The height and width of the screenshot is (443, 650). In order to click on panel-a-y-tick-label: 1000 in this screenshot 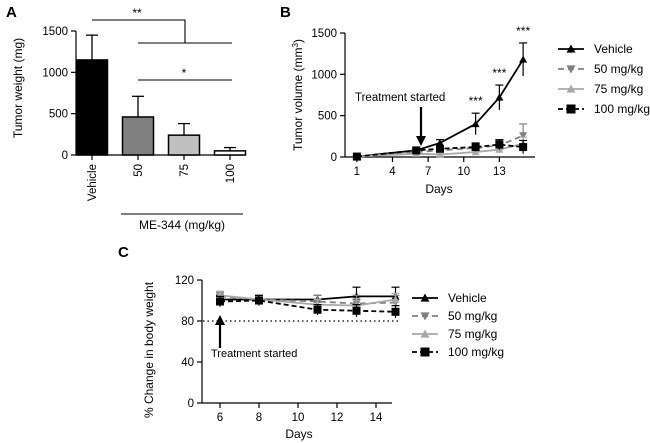, I will do `click(55, 73)`.